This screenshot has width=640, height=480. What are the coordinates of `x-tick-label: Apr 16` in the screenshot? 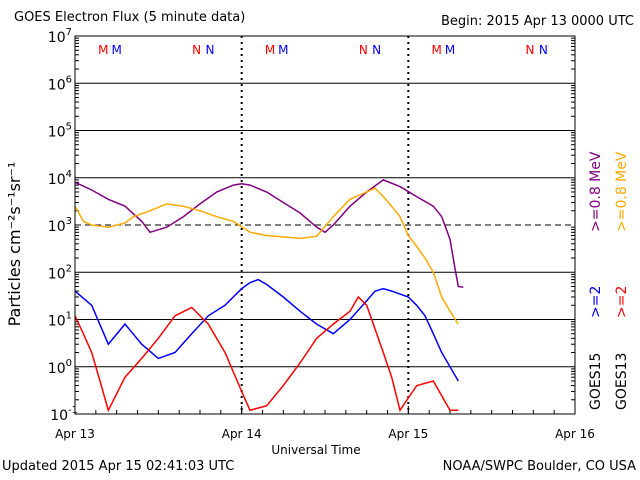 It's located at (575, 434).